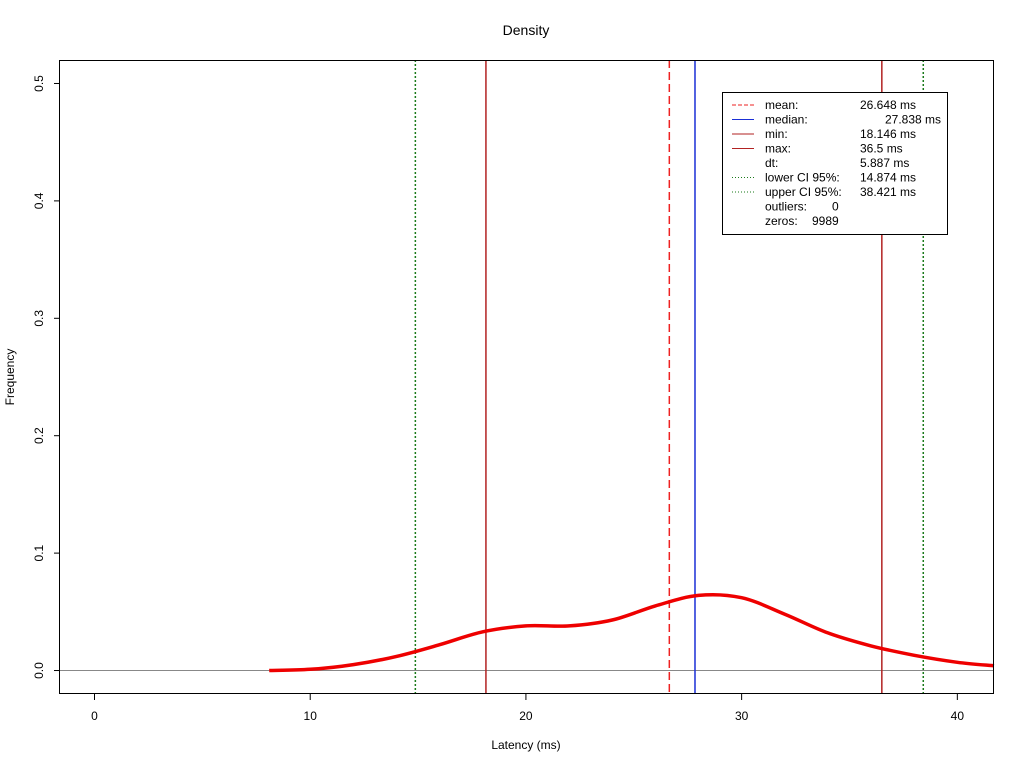  What do you see at coordinates (888, 192) in the screenshot?
I see `legend-value-6: 38.421 ms` at bounding box center [888, 192].